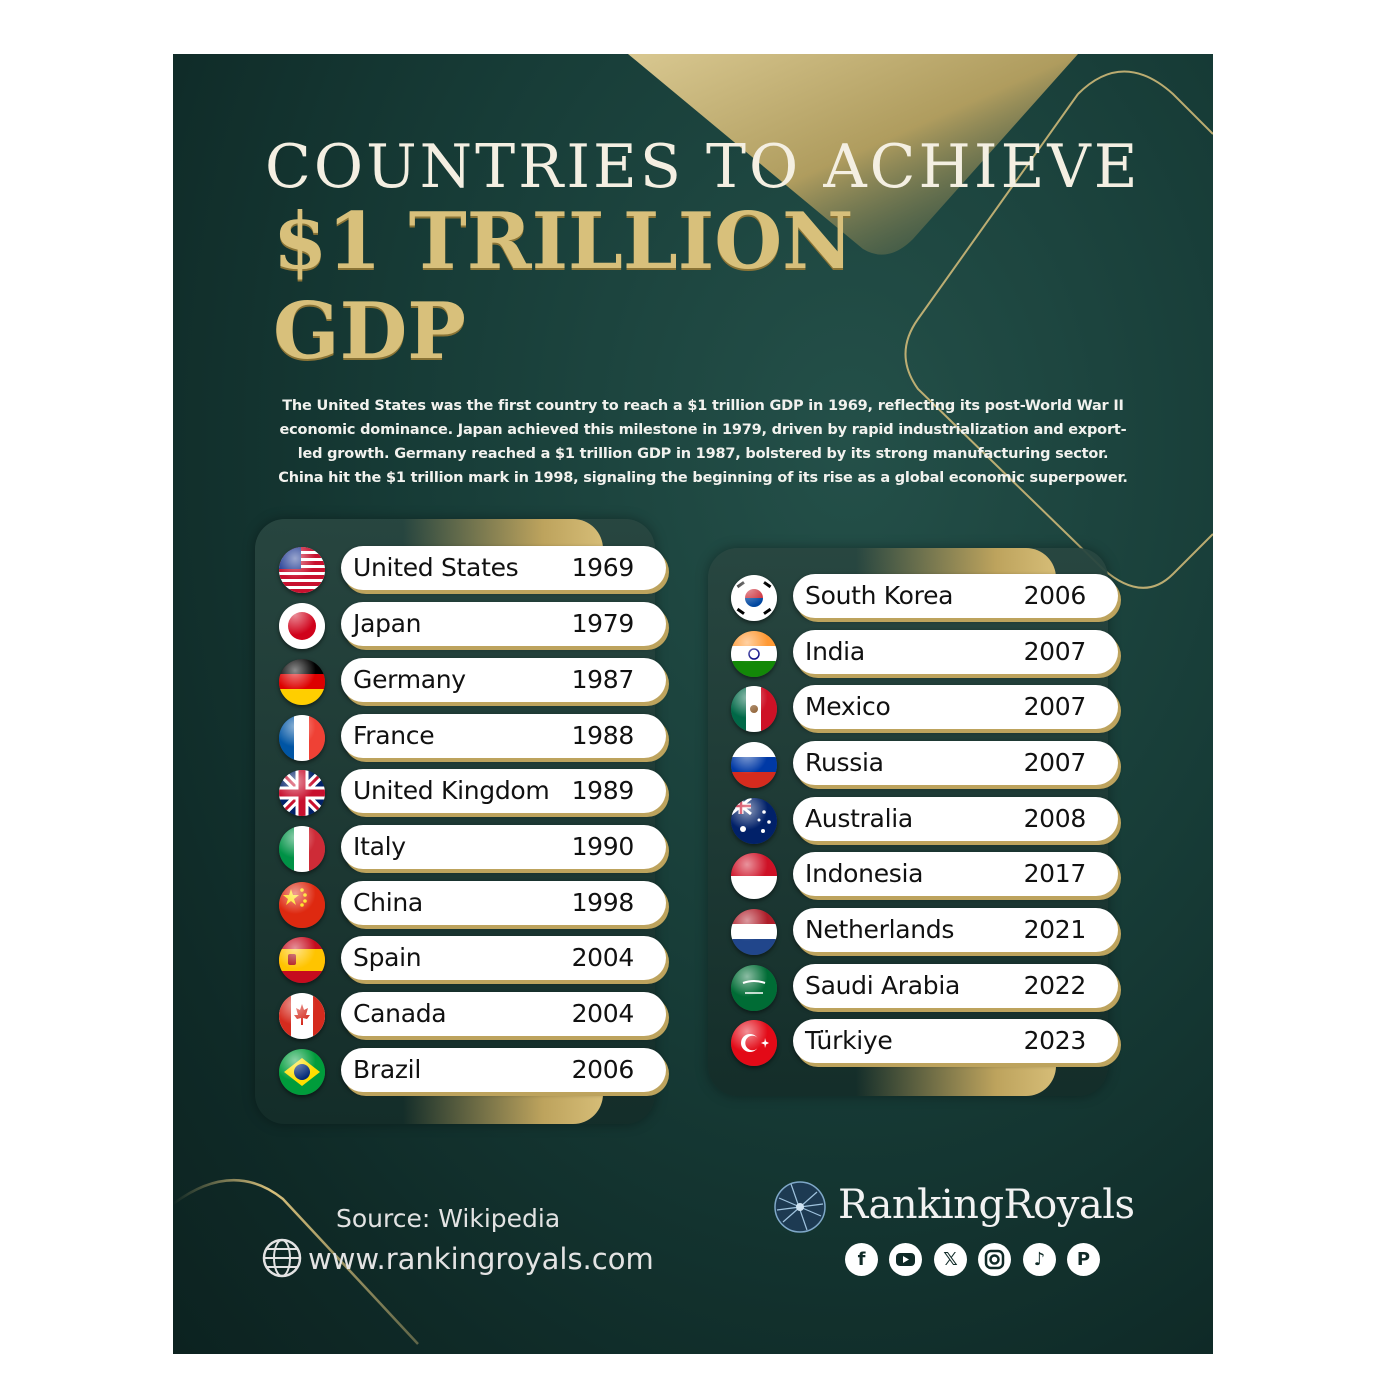  What do you see at coordinates (955, 763) in the screenshot?
I see `country-pill: Russia 2007` at bounding box center [955, 763].